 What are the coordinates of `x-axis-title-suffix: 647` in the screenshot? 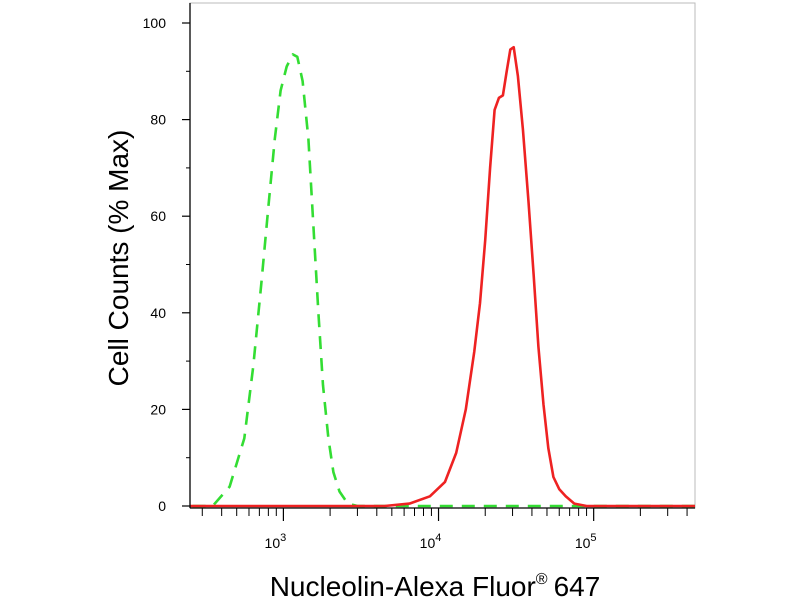 It's located at (577, 585).